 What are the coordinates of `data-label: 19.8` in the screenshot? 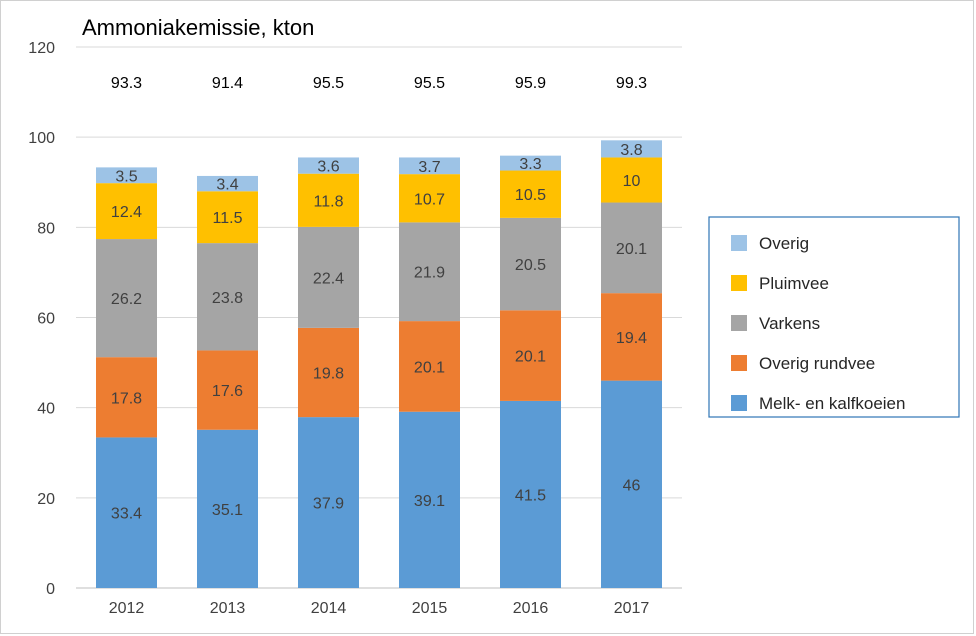 It's located at (328, 374).